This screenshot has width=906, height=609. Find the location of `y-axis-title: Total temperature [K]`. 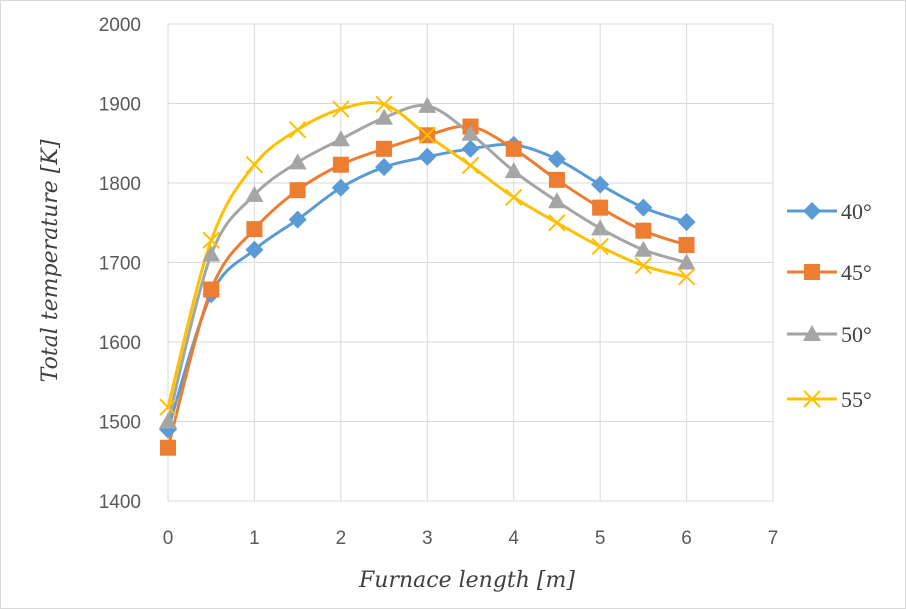

y-axis-title: Total temperature [K] is located at coordinates (50, 260).